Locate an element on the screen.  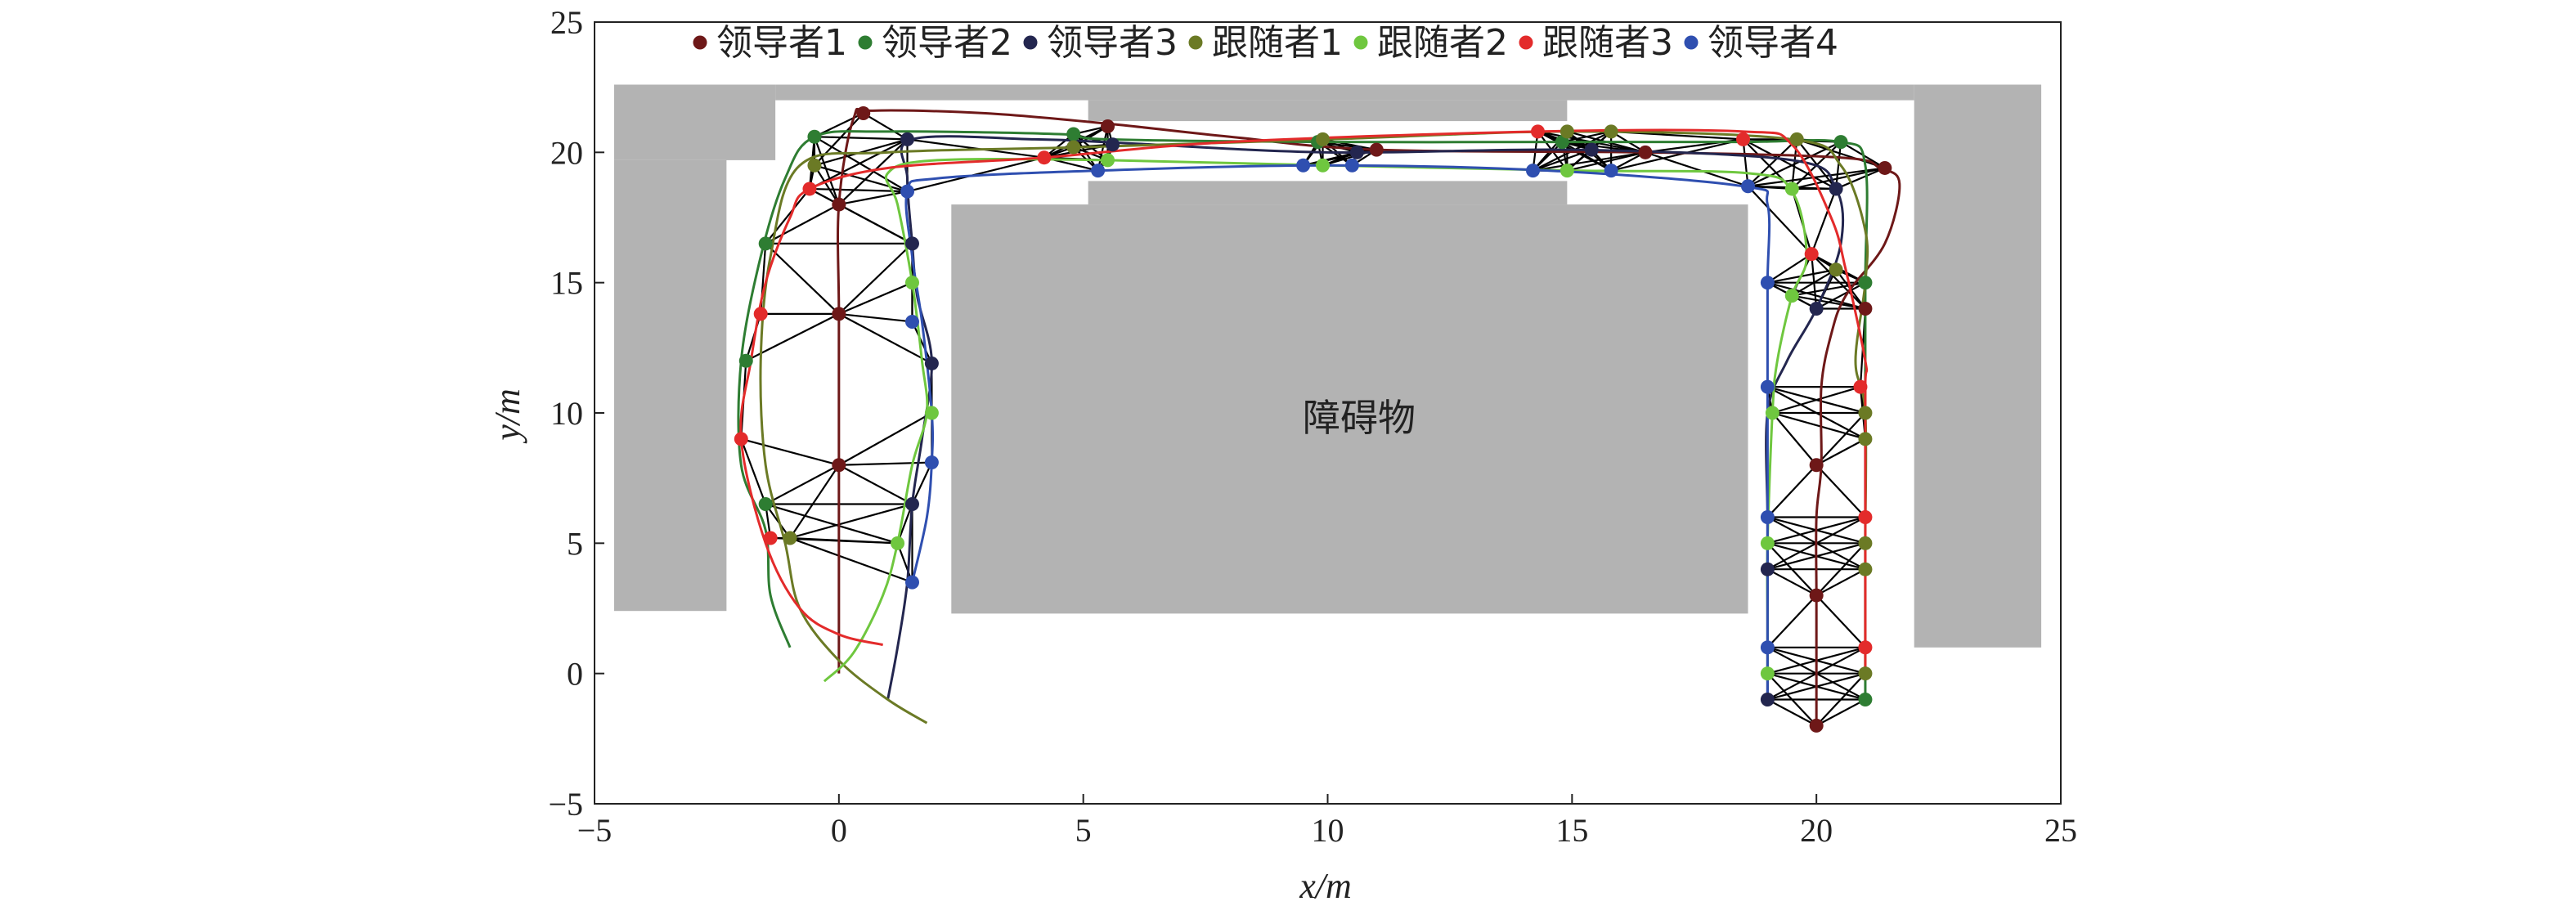
y-tick-label-3: 10 is located at coordinates (566, 413).